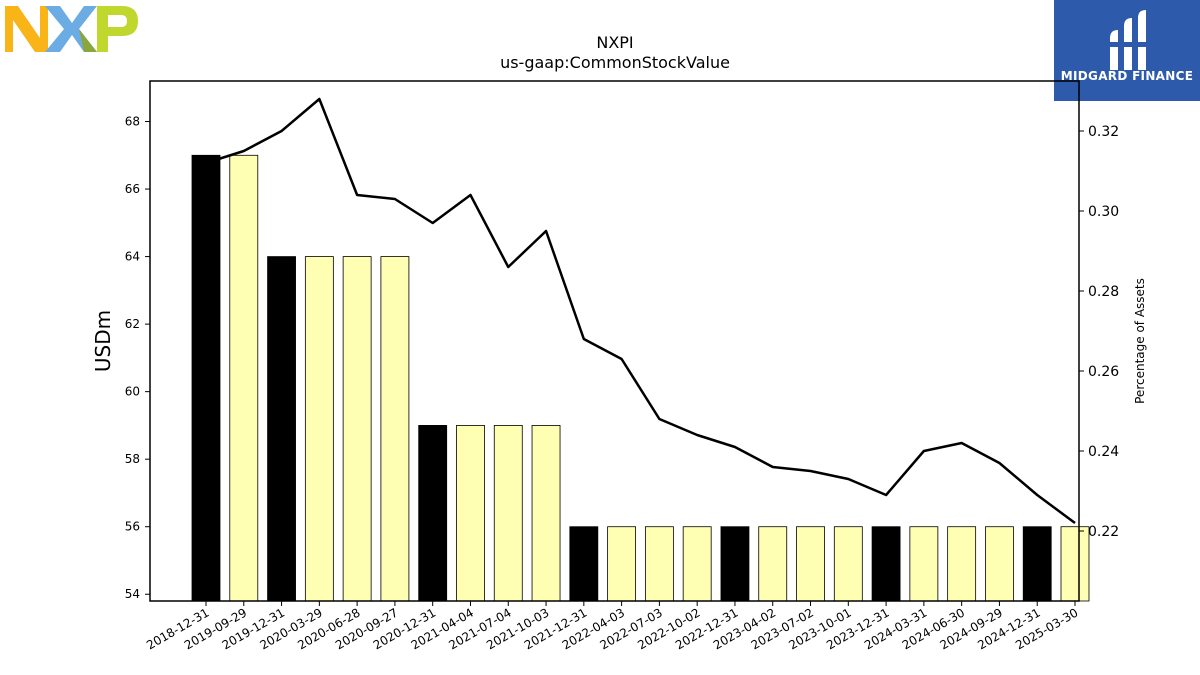  I want to click on y-tick-label: 66, so click(132, 189).